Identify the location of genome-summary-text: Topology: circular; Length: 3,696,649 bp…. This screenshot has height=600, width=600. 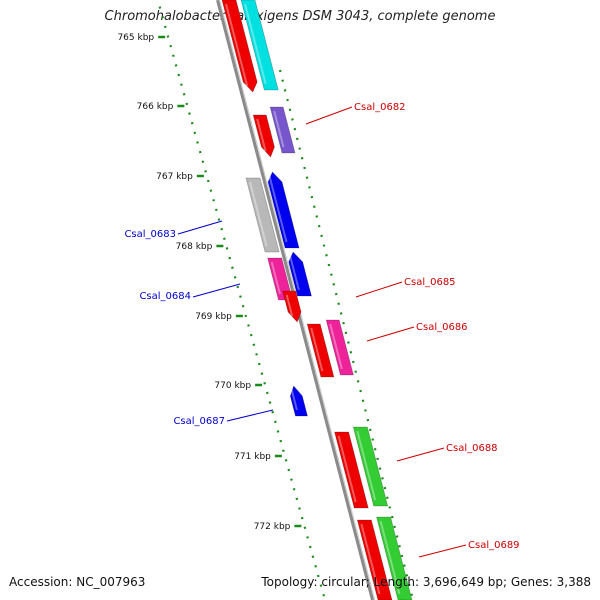
(426, 582).